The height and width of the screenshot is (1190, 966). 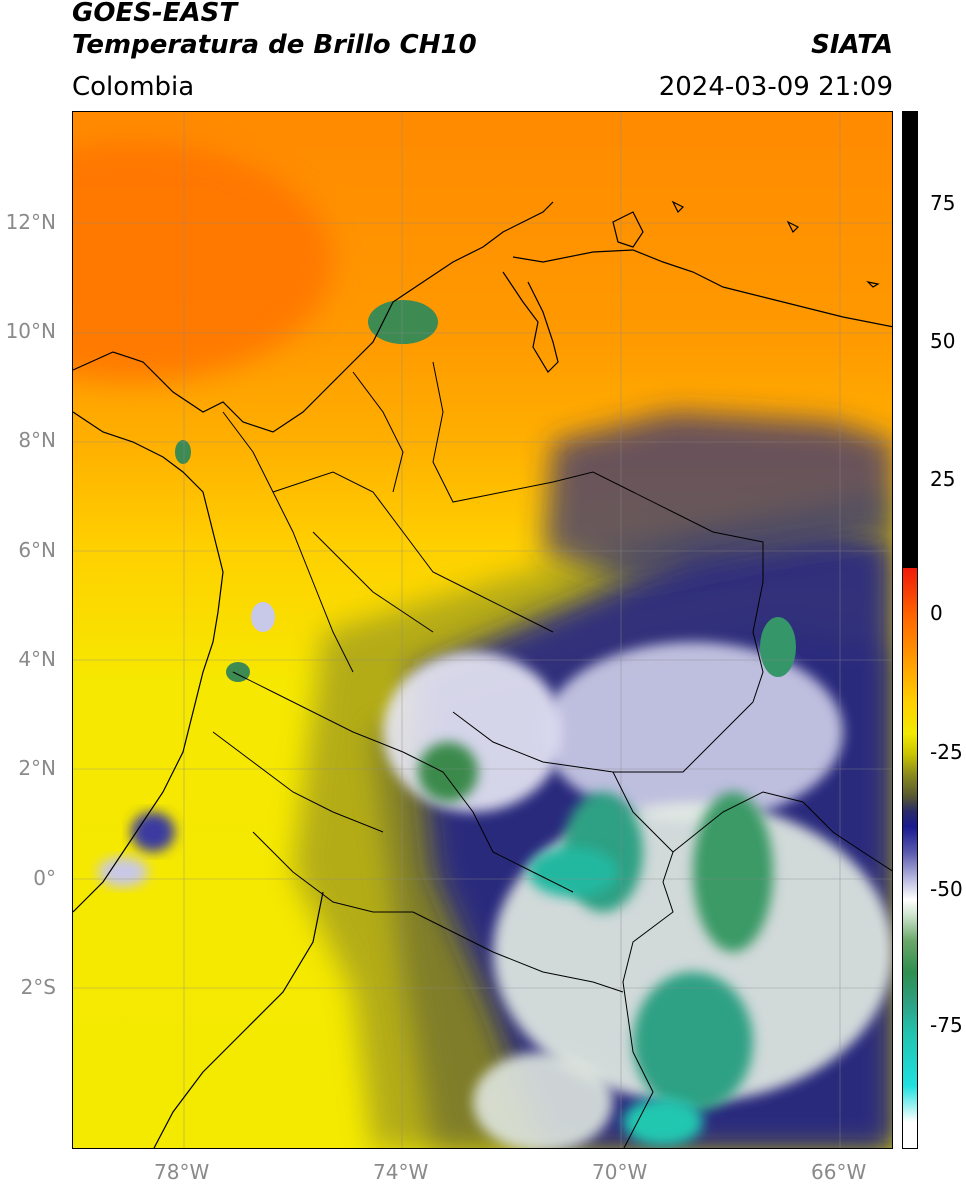 What do you see at coordinates (775, 87) in the screenshot?
I see `timestamp-label: 2024-03-09 21:09` at bounding box center [775, 87].